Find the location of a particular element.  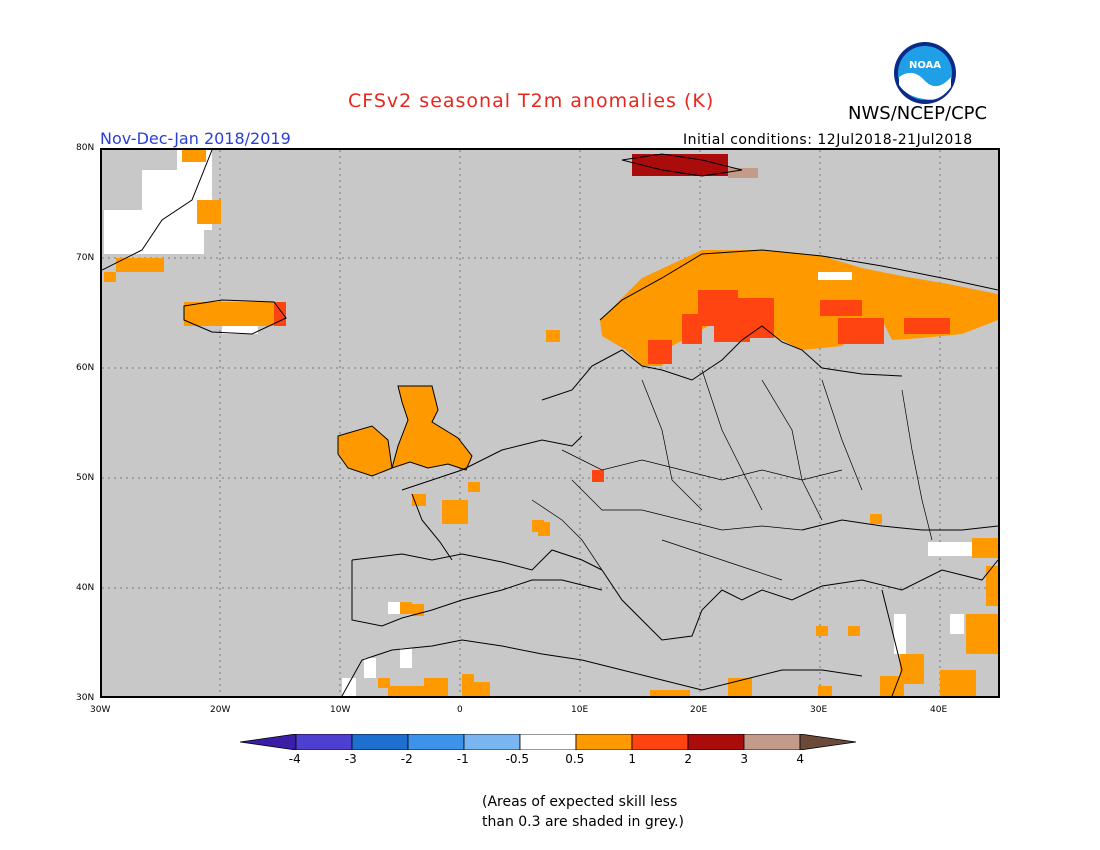

lon-label: 40E is located at coordinates (939, 710).